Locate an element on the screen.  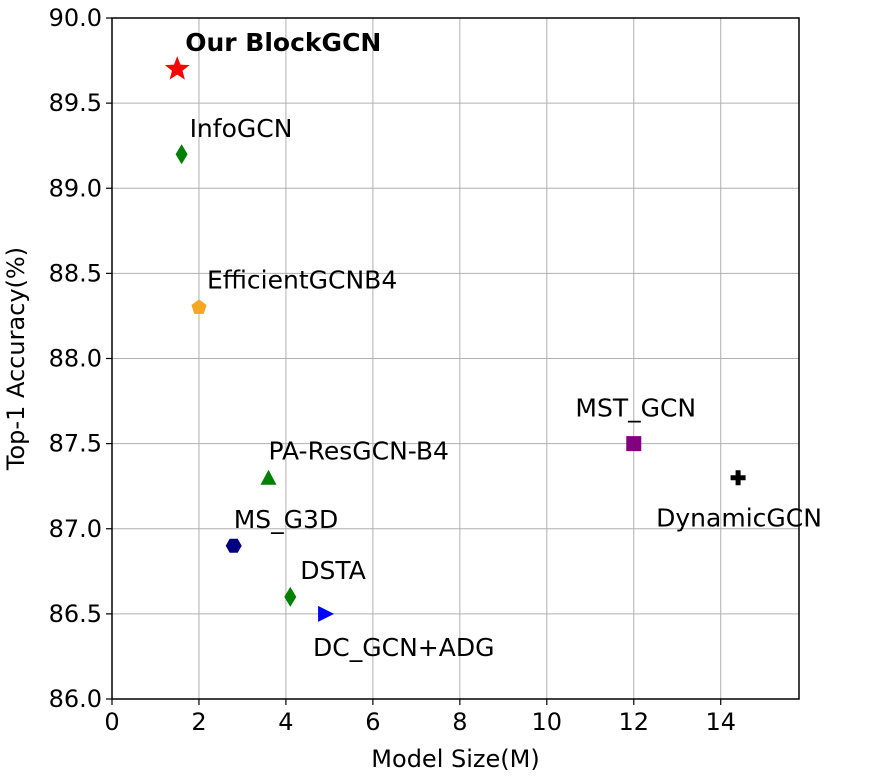
point-our-blockgcn is located at coordinates (177, 68).